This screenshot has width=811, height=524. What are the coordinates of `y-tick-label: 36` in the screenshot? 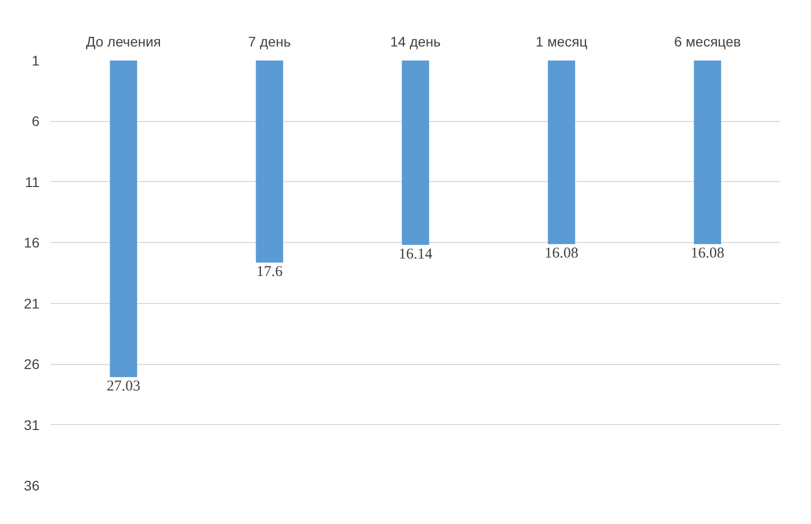 It's located at (32, 486).